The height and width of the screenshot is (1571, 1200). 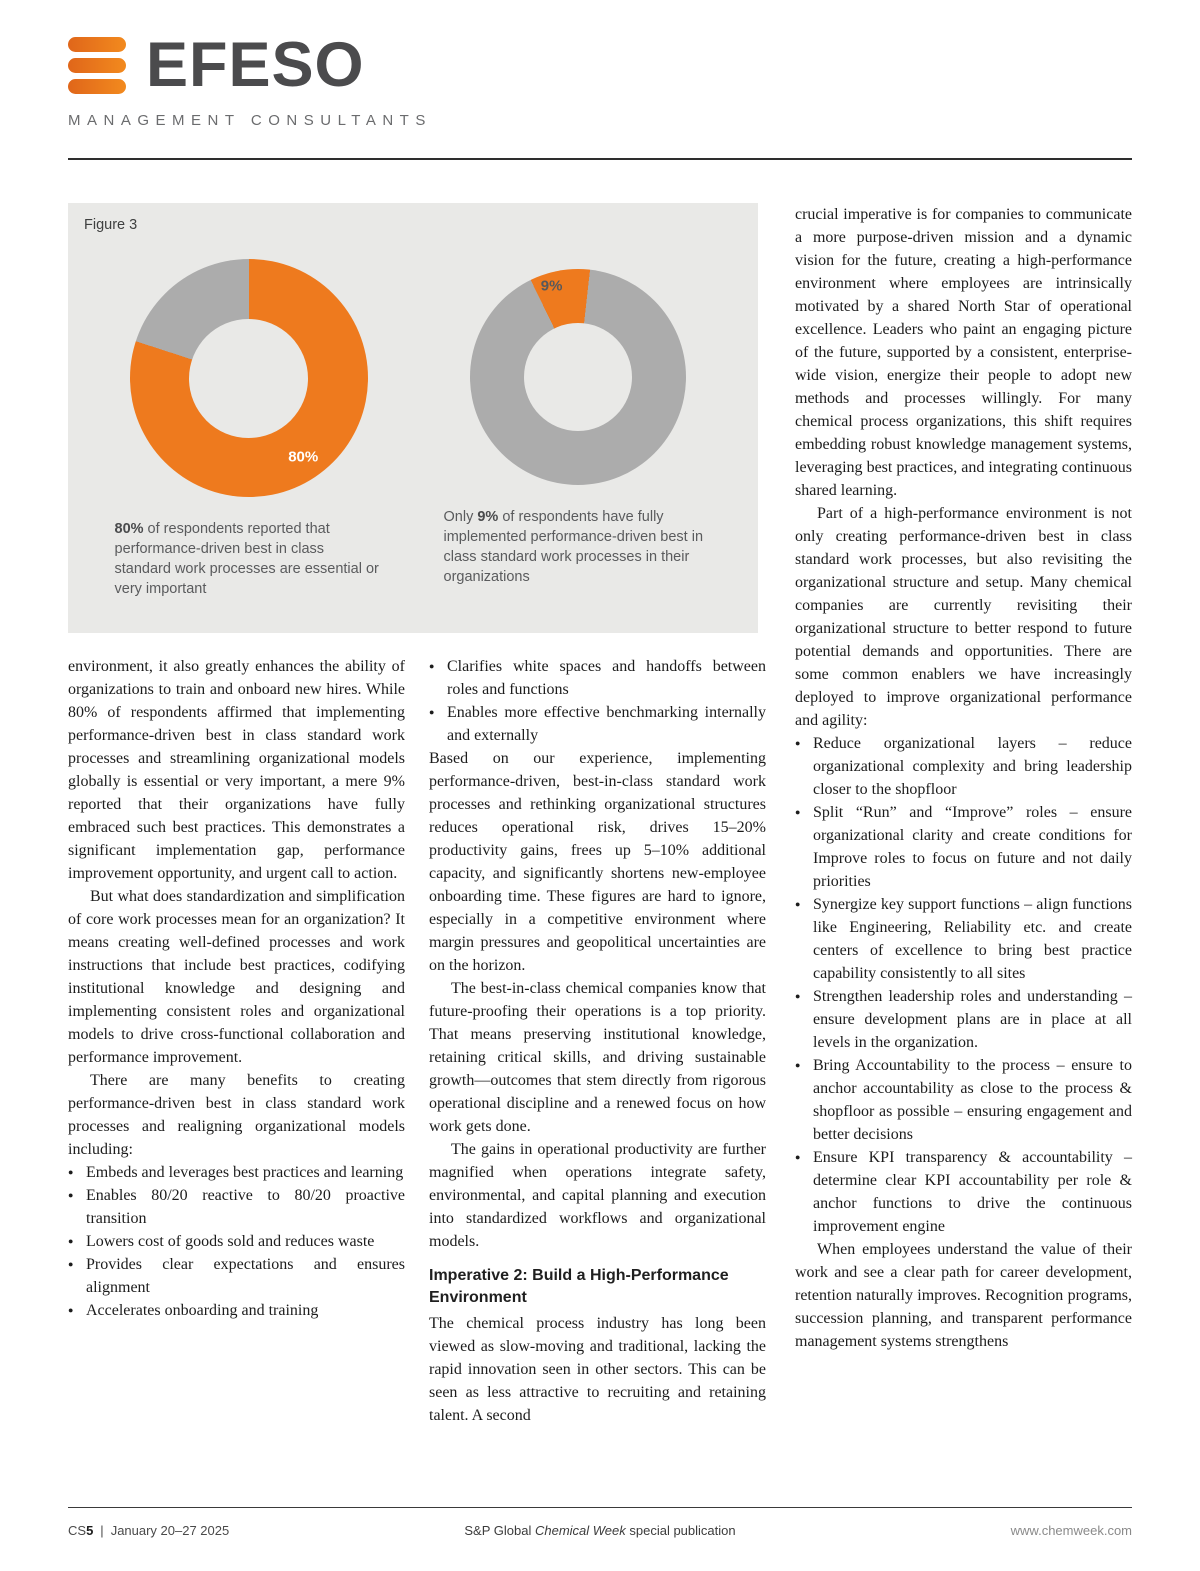 I want to click on caption-segment: 9%, so click(x=488, y=517).